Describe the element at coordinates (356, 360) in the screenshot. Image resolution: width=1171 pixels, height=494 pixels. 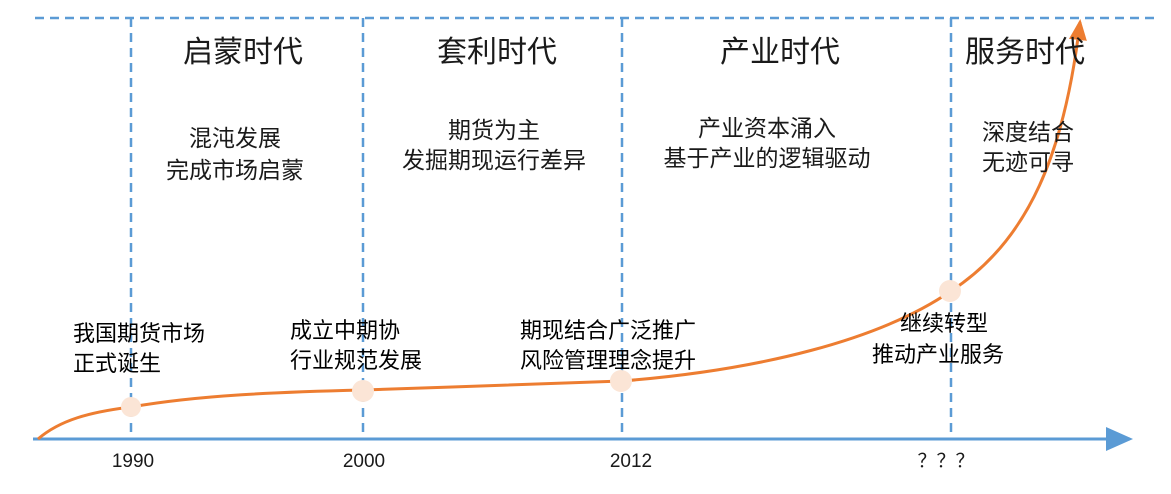
I see `milestone-event: 行业规范发展` at that location.